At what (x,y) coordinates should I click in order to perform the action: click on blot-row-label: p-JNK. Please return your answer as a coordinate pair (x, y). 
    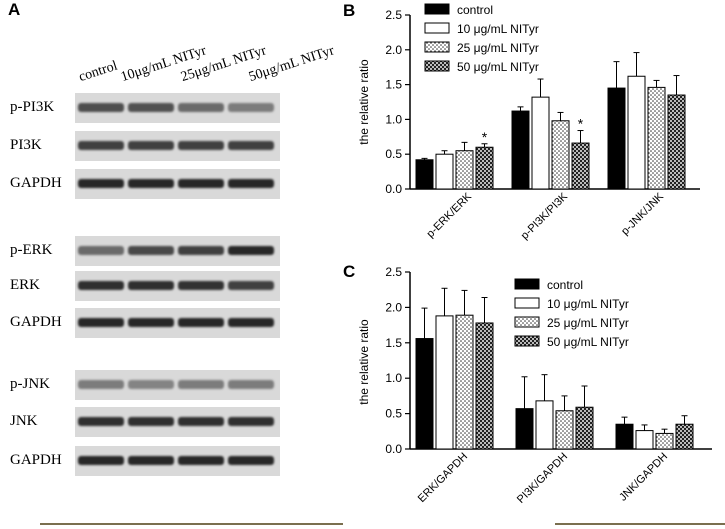
    Looking at the image, I should click on (30, 384).